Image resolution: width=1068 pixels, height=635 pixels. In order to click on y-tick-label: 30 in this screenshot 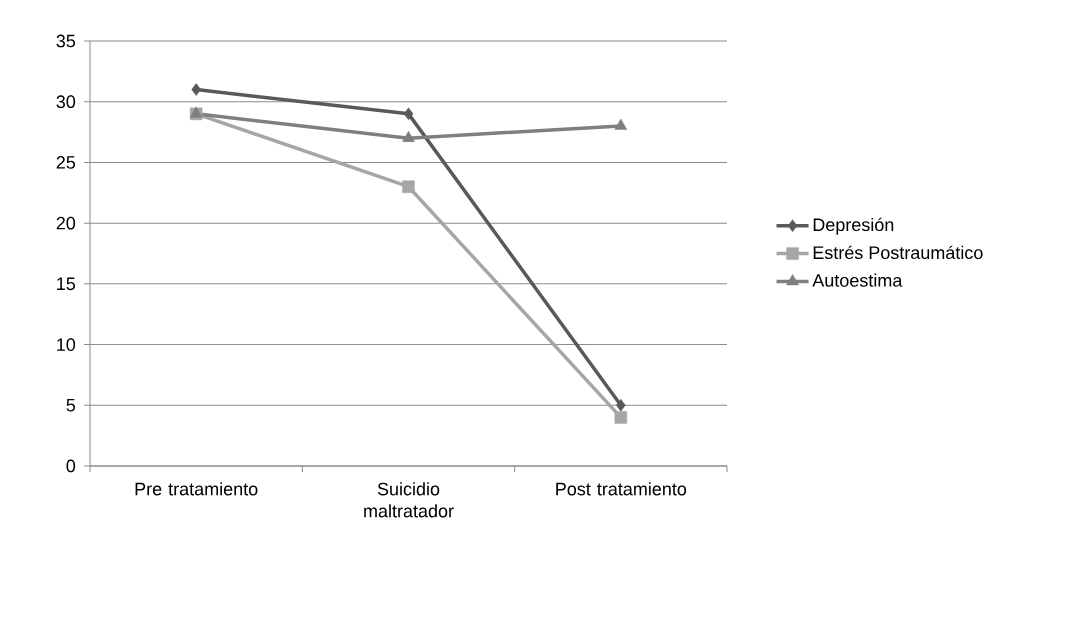, I will do `click(66, 102)`.